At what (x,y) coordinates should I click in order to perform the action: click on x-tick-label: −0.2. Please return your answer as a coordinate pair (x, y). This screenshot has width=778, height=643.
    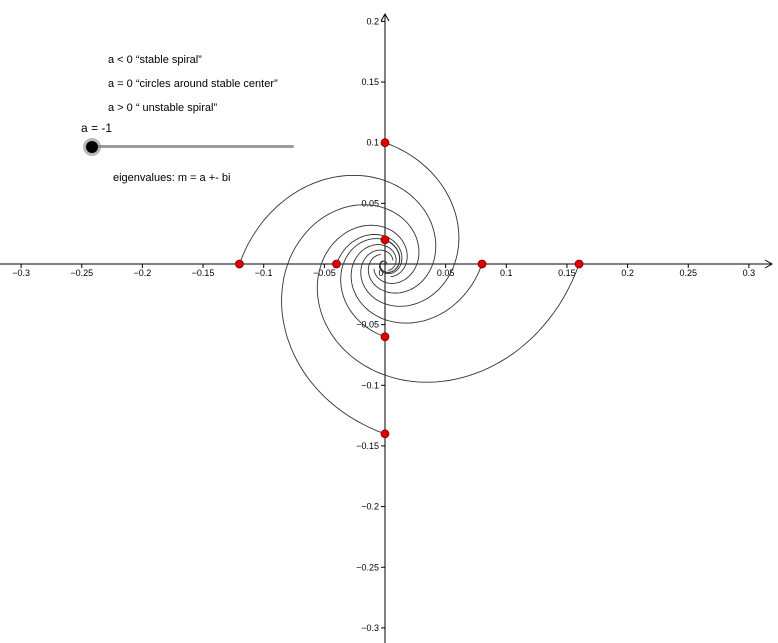
    Looking at the image, I should click on (143, 273).